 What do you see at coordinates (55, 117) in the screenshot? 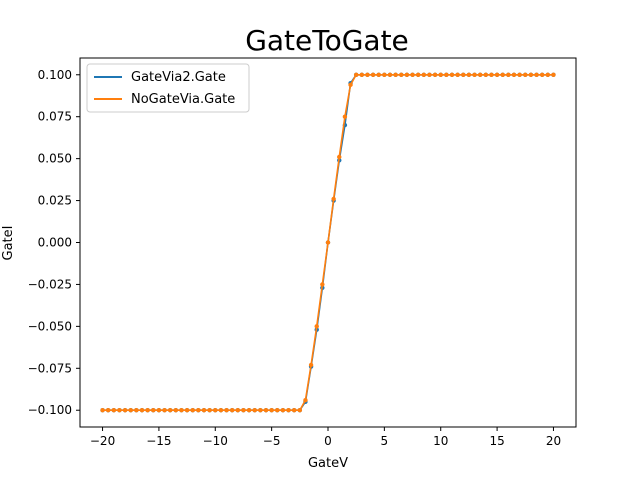
I see `y-tick-label: 0.075` at bounding box center [55, 117].